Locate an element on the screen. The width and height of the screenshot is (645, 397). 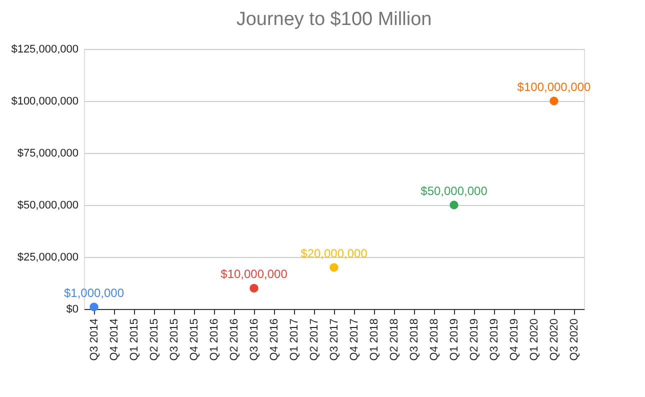
x-tick-label: Q4 2018 is located at coordinates (434, 339).